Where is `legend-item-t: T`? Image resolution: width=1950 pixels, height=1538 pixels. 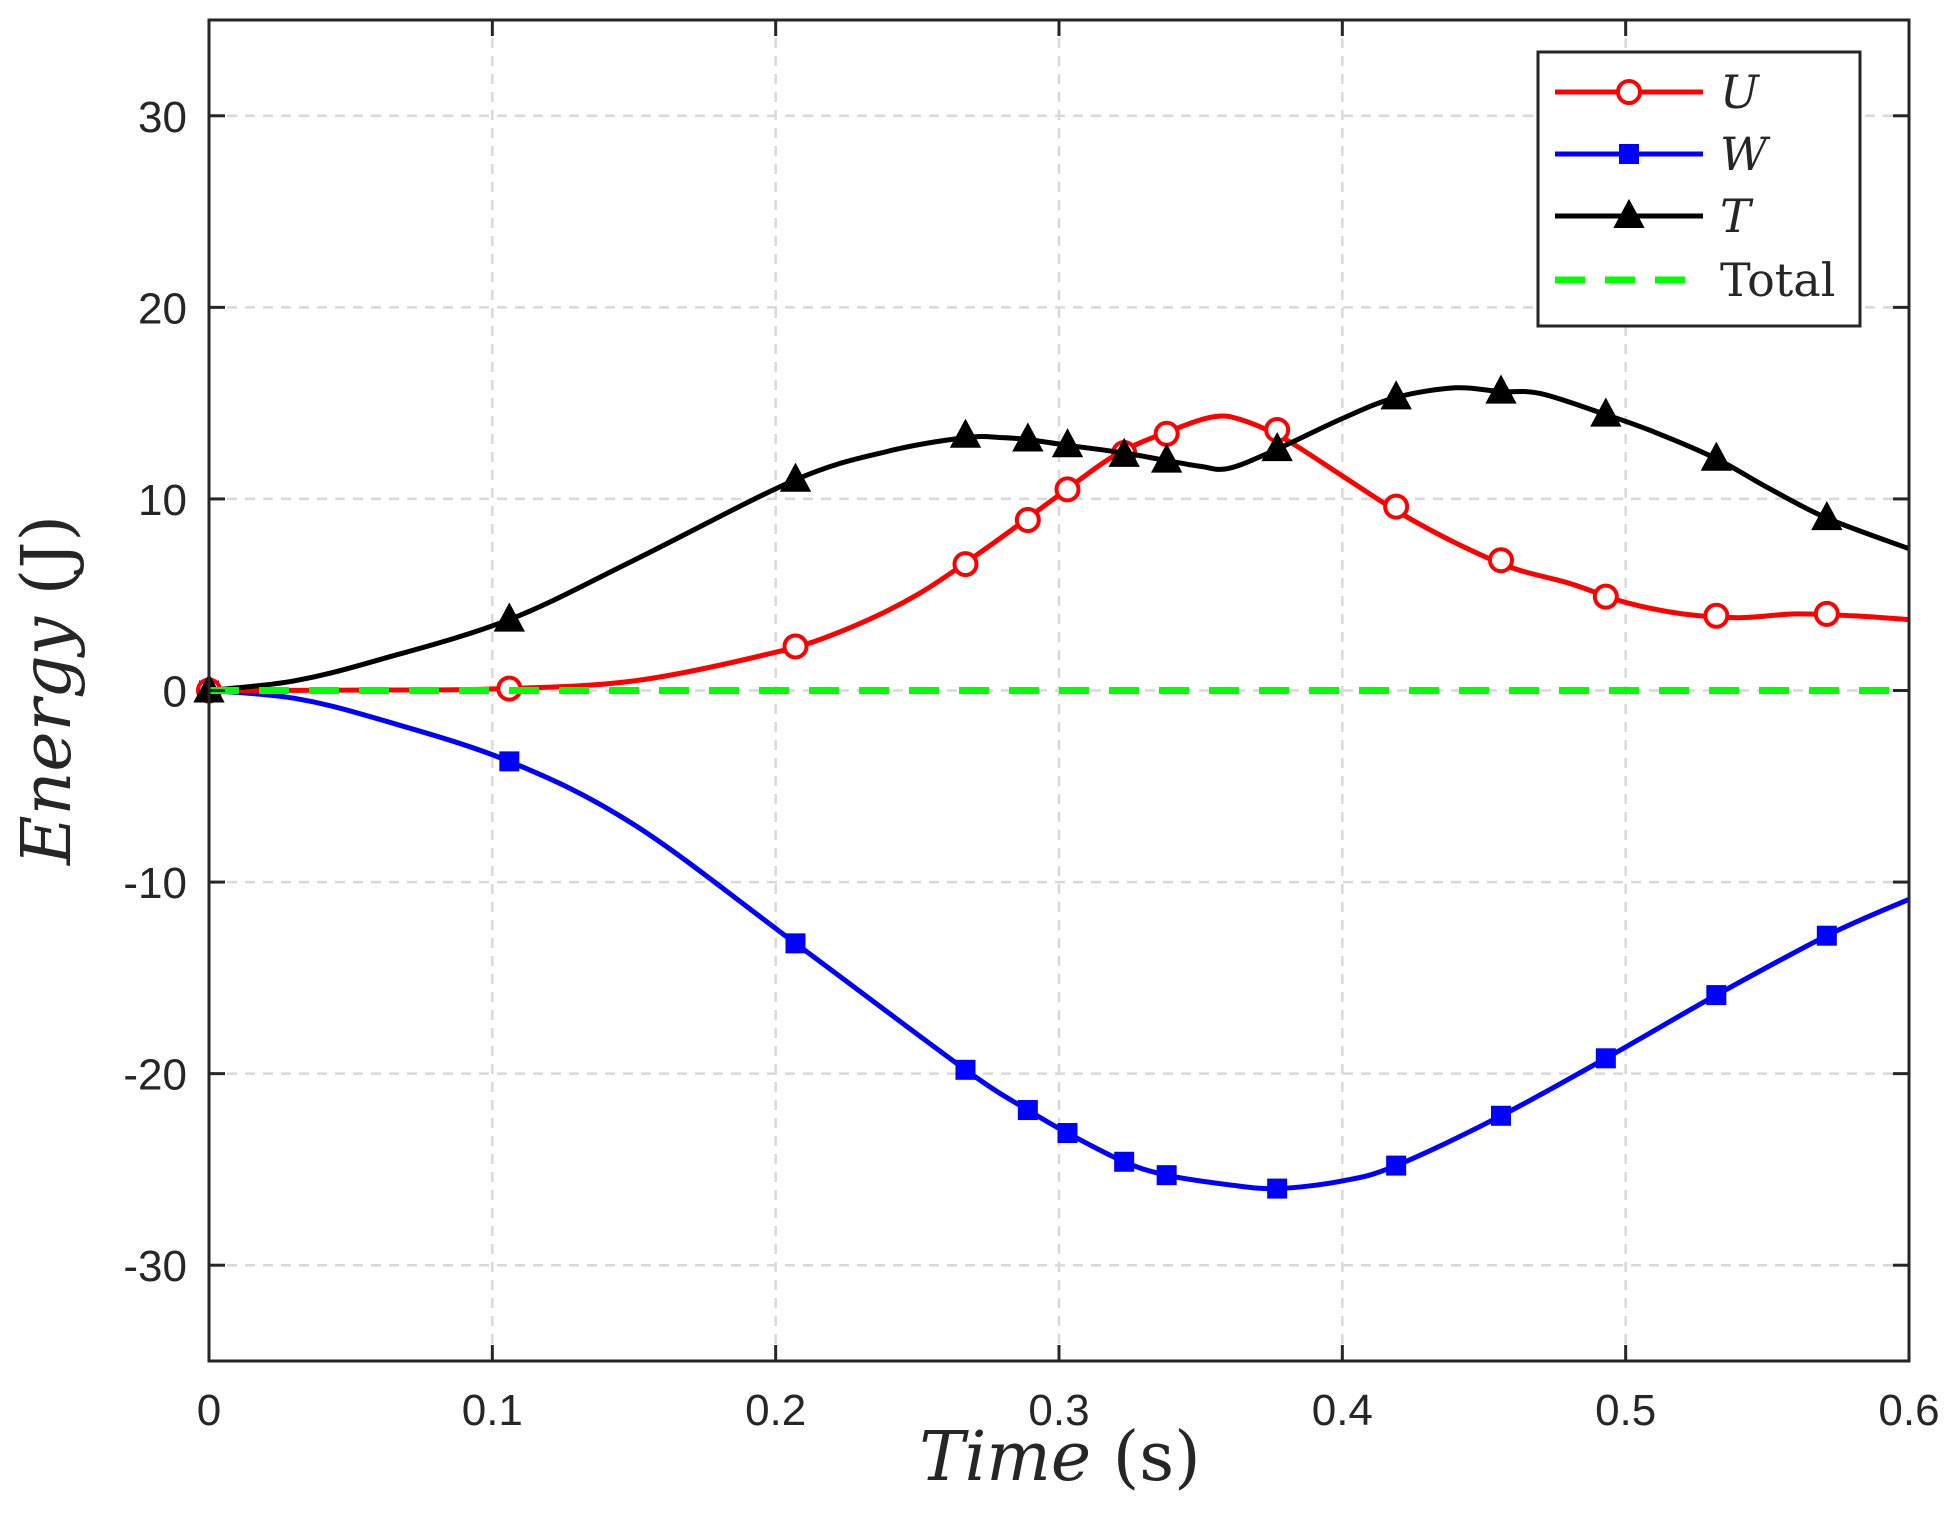
legend-item-t: T is located at coordinates (1654, 216).